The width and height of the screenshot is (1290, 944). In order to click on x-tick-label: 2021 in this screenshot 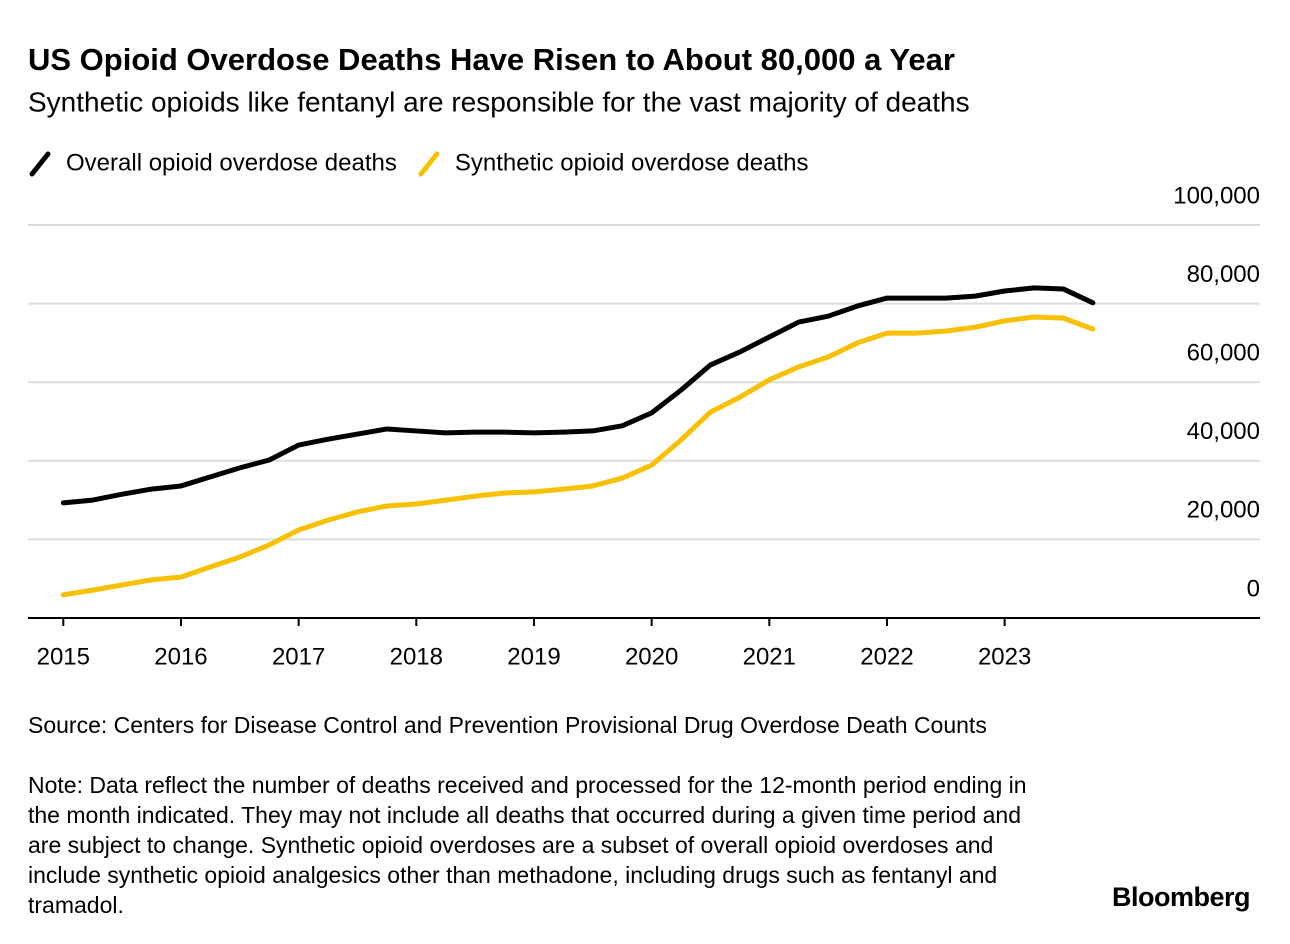, I will do `click(769, 656)`.